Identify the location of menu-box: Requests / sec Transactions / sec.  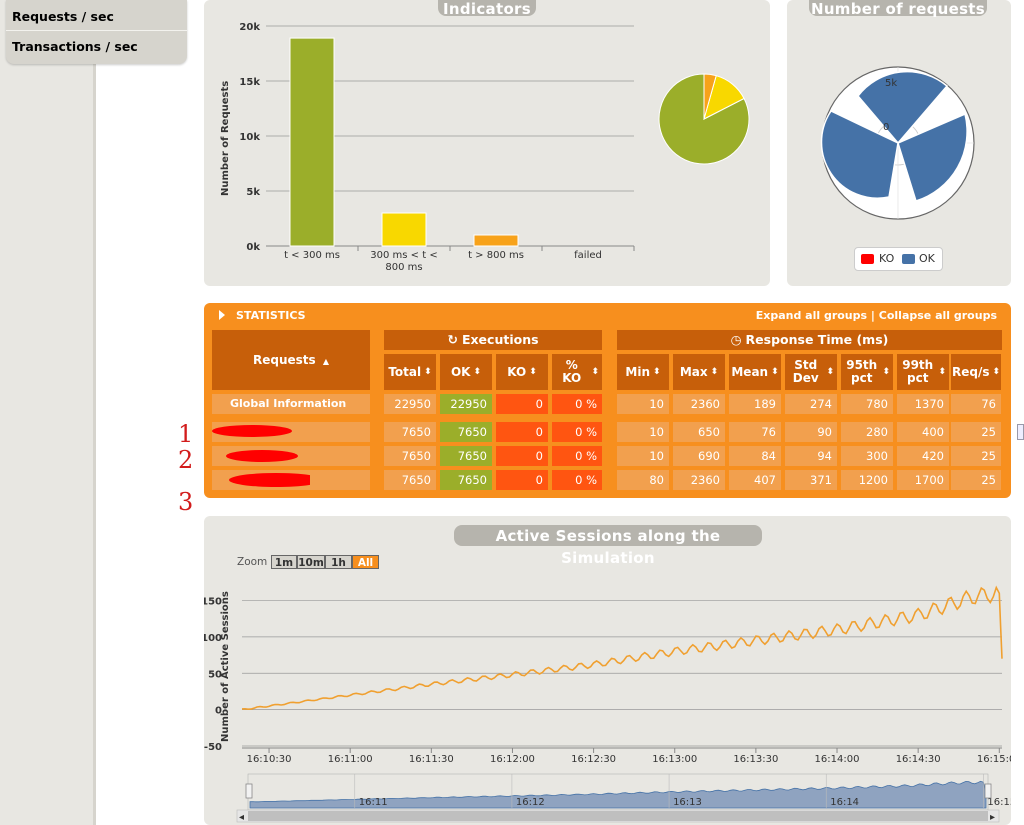
(96, 32).